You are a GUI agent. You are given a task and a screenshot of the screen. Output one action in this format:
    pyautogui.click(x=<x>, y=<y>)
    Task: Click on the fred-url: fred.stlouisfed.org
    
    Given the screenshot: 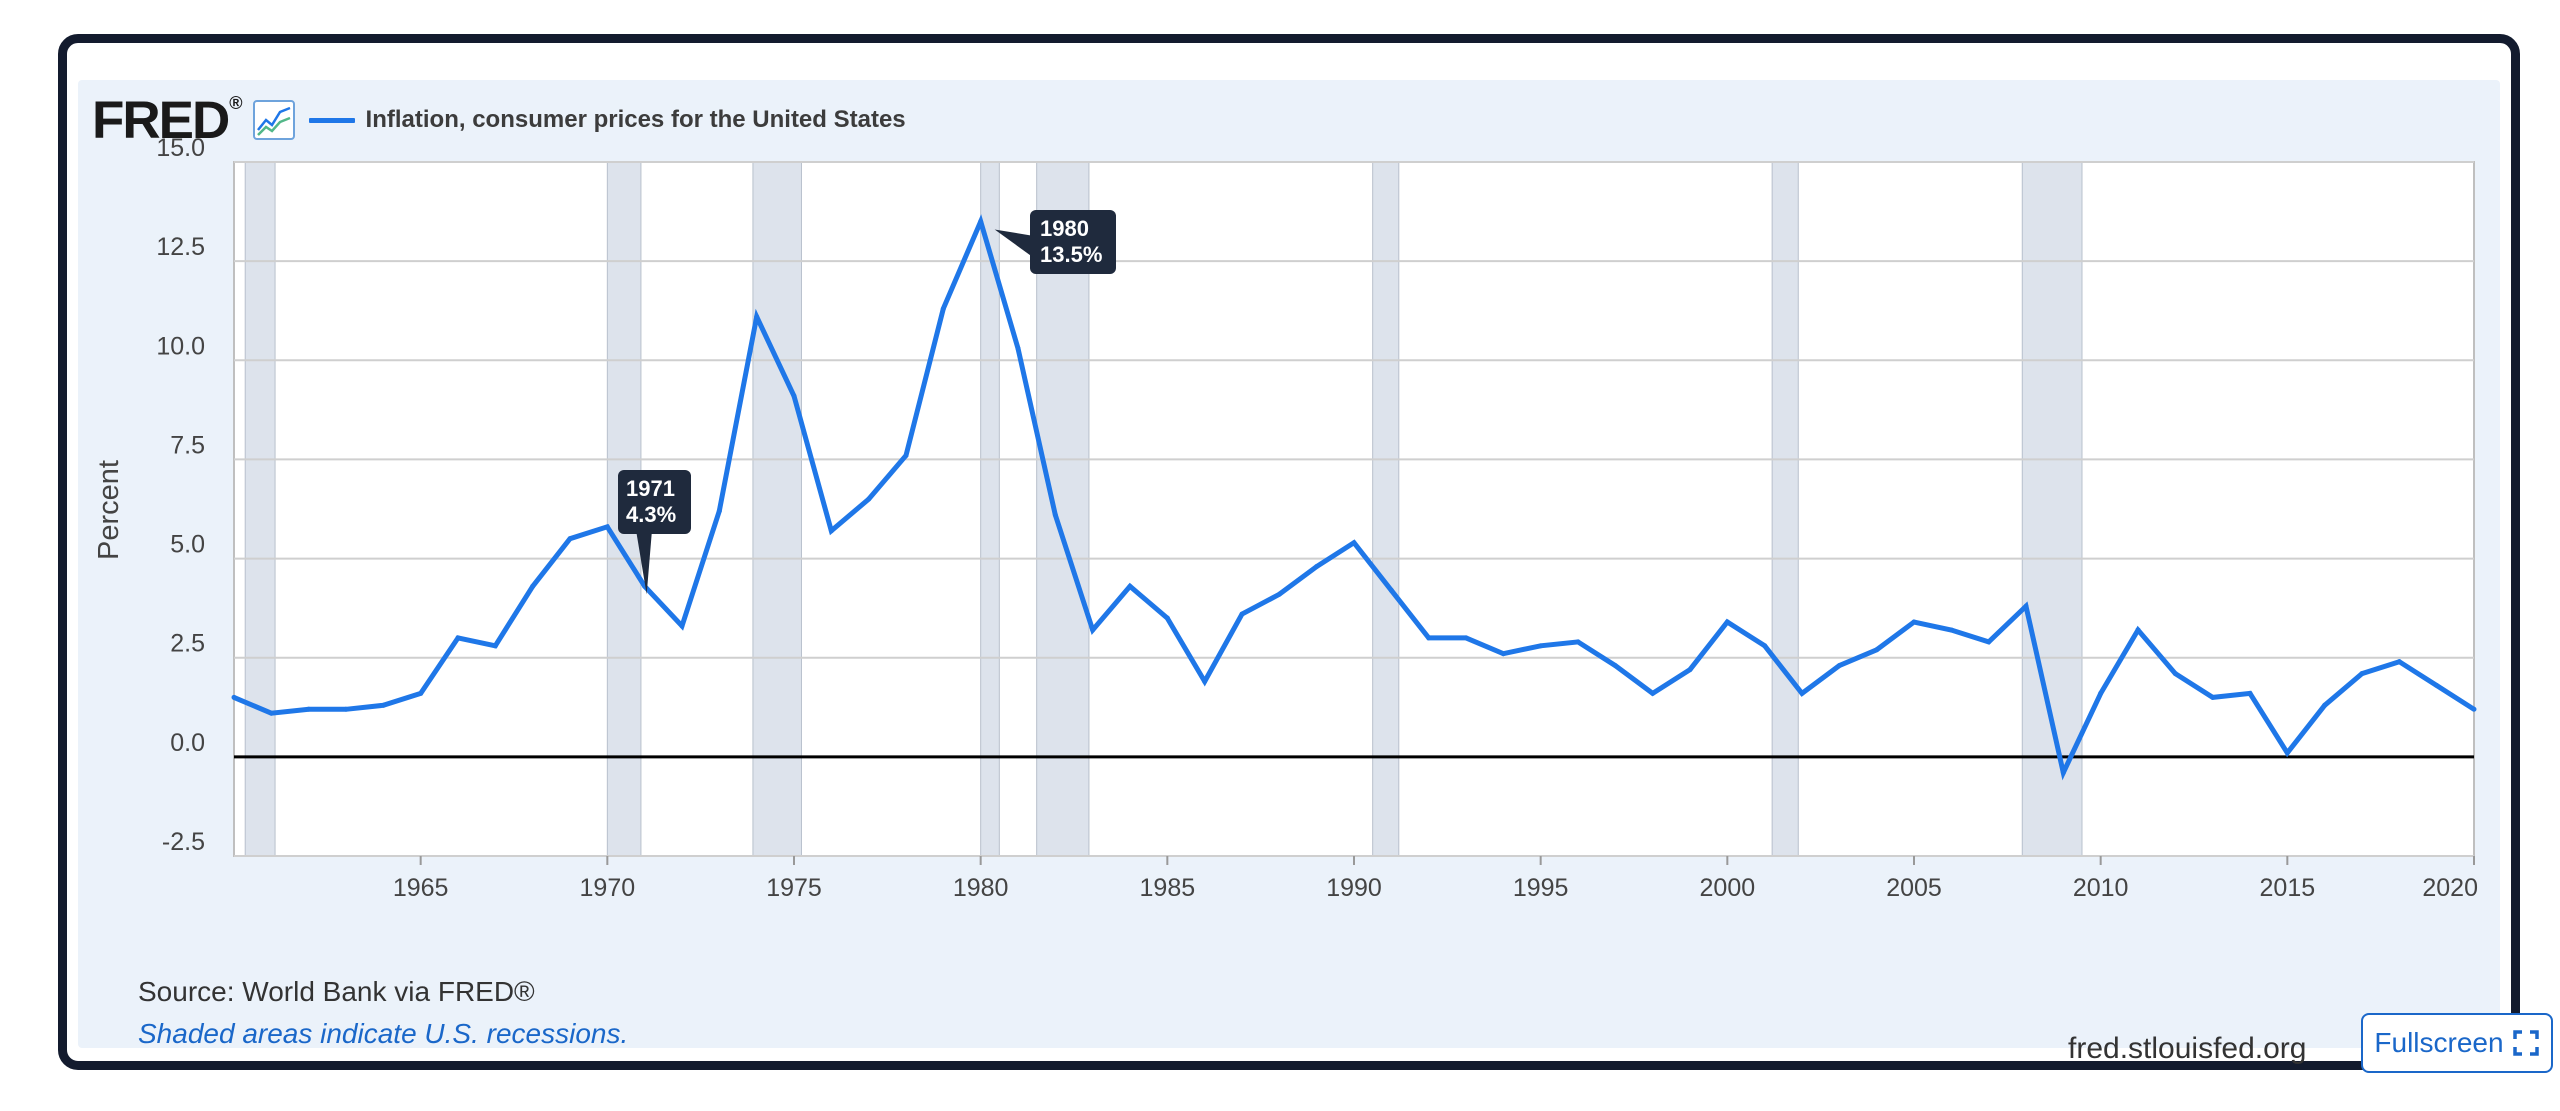 What is the action you would take?
    pyautogui.click(x=2187, y=1048)
    